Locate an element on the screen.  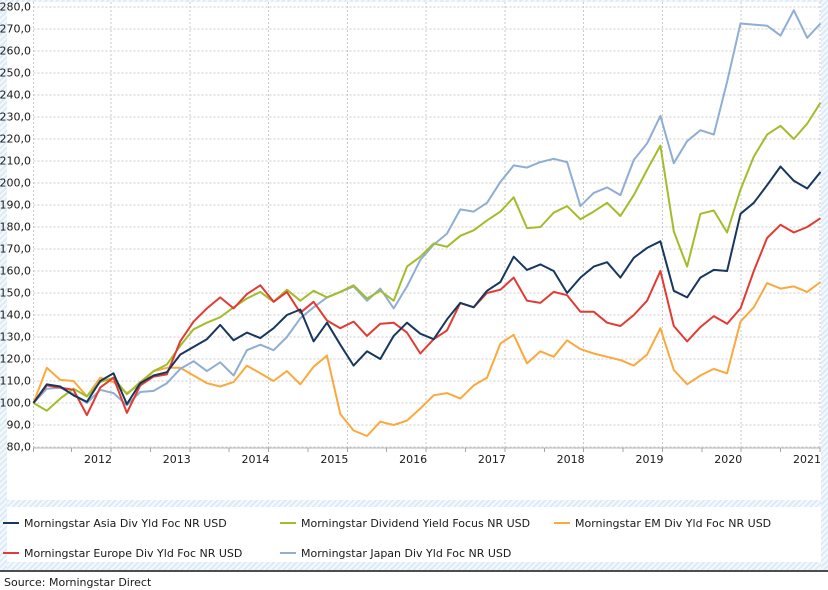
legend-label: Morningstar Dividend Yield Focus NR USD is located at coordinates (416, 523).